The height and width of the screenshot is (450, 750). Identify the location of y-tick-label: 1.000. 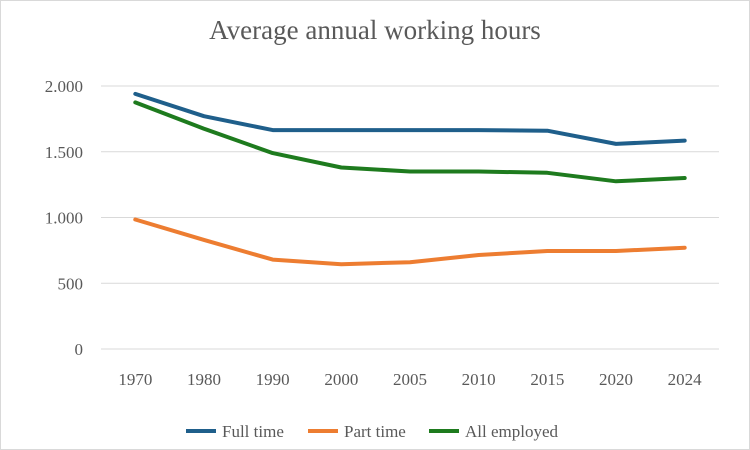
(64, 218).